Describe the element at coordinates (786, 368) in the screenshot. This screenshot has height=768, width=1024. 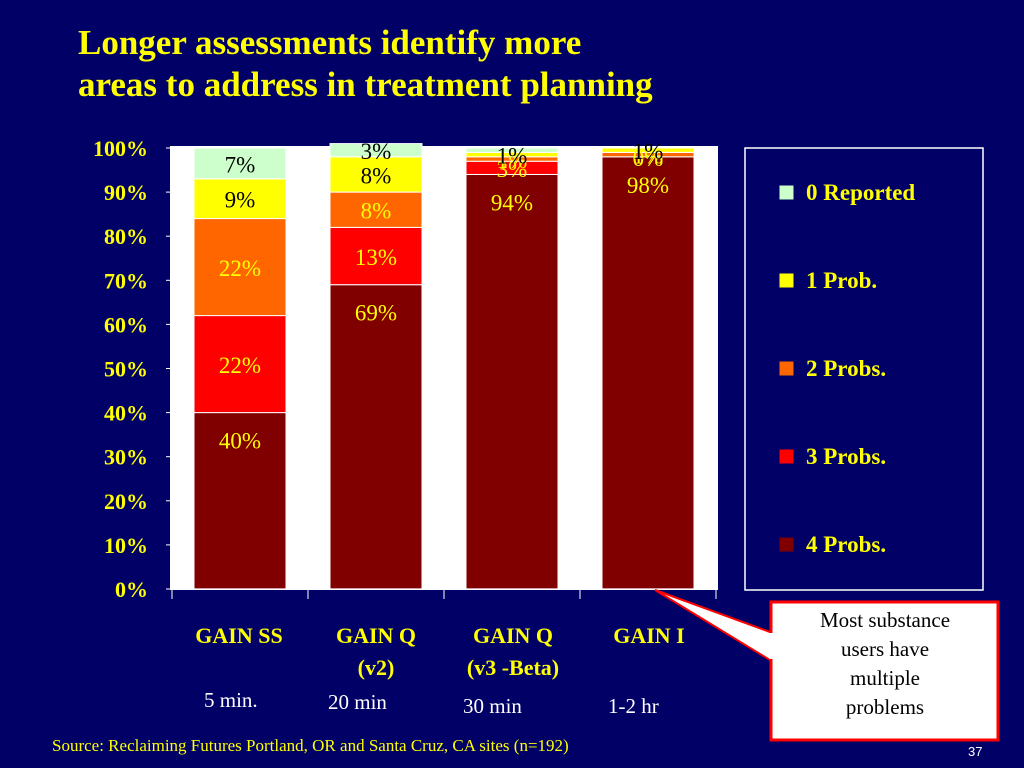
I see `legend-swatch-2-probs` at that location.